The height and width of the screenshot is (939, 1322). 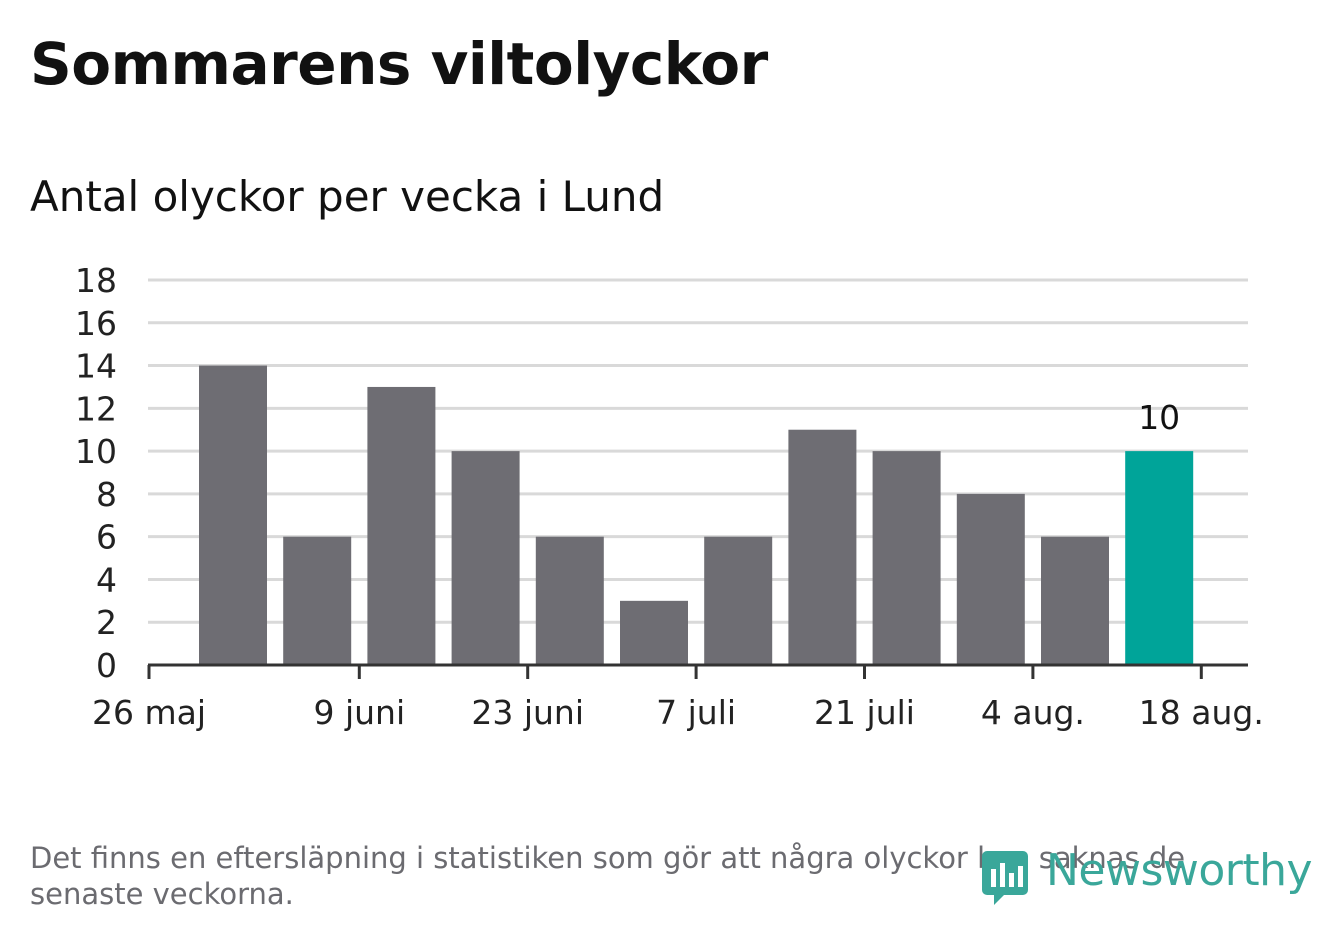 I want to click on bar-v30, so click(x=906, y=558).